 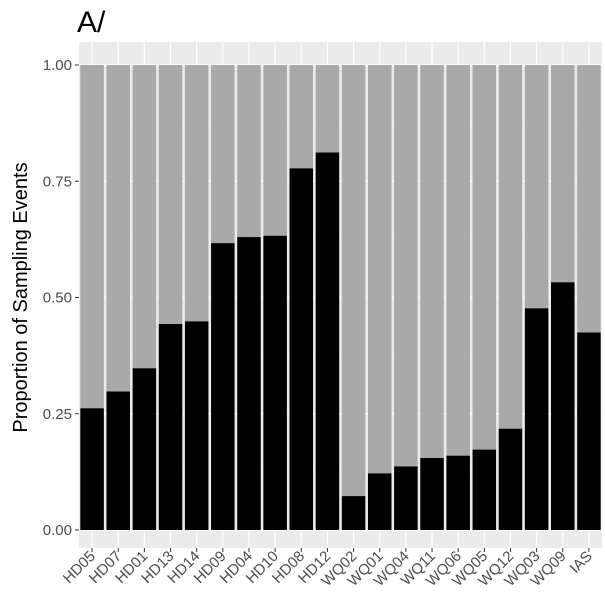 I want to click on y-tick-label: 0.75, so click(x=57, y=181).